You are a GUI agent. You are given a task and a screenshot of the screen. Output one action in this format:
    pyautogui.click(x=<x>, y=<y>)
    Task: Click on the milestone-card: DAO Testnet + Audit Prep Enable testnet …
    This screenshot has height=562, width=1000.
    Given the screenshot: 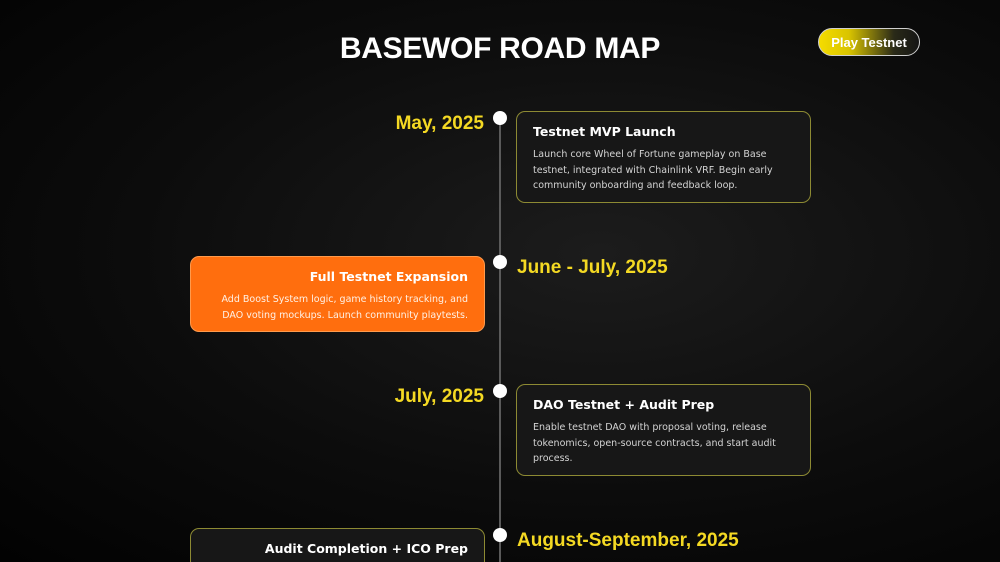 What is the action you would take?
    pyautogui.click(x=663, y=430)
    